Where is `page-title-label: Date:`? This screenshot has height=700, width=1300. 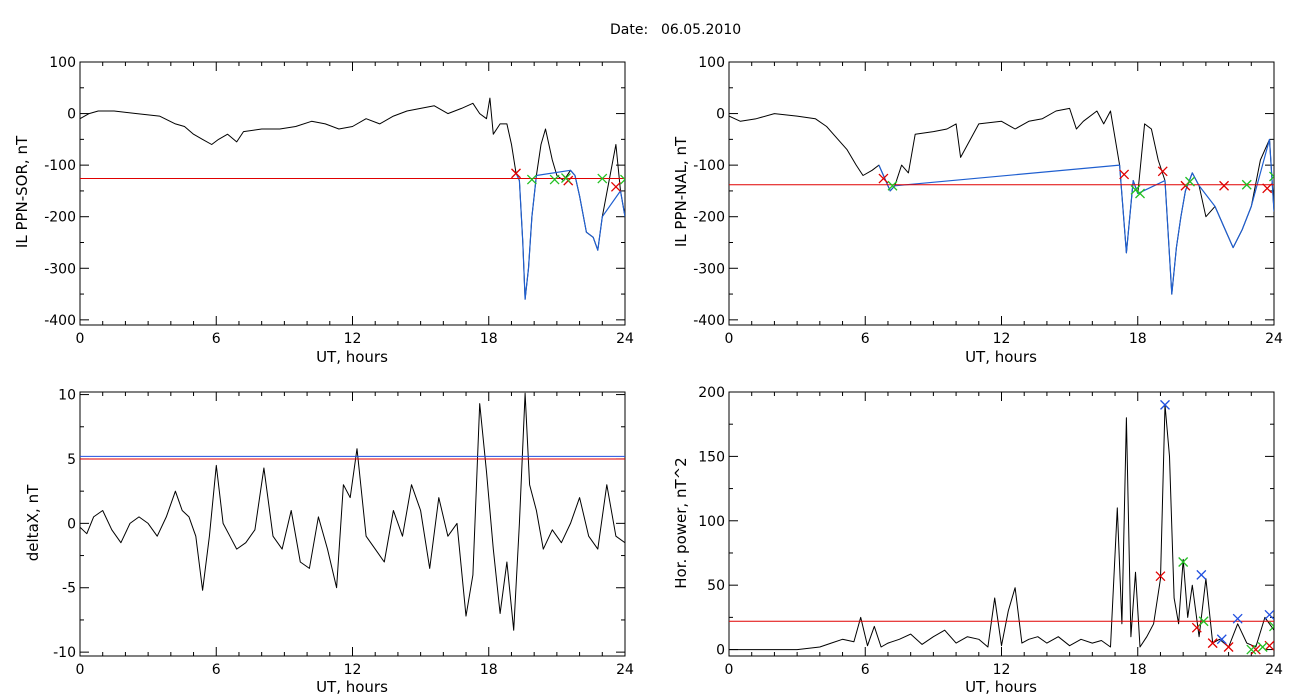 page-title-label: Date: is located at coordinates (629, 30).